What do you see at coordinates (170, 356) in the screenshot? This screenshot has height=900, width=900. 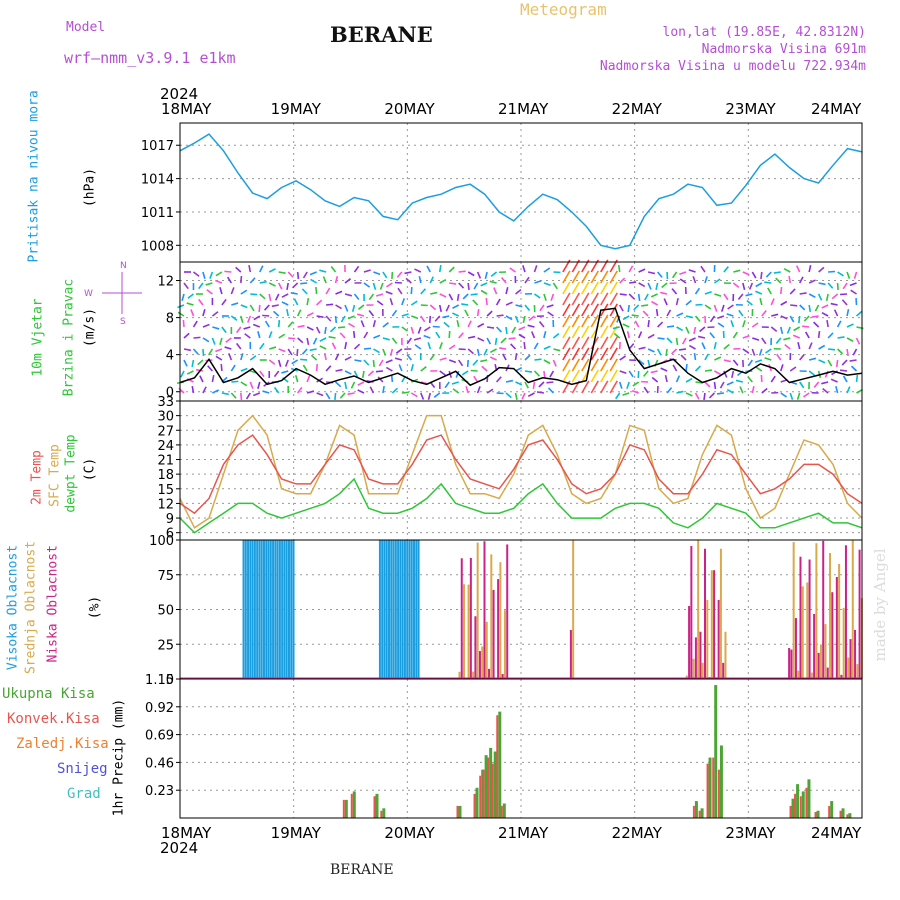 I see `y-tick-wind: 4` at bounding box center [170, 356].